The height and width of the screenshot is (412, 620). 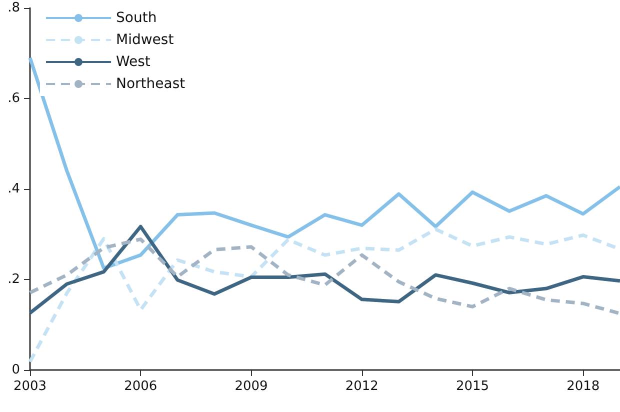 What do you see at coordinates (361, 386) in the screenshot?
I see `x-tick-label: 2012` at bounding box center [361, 386].